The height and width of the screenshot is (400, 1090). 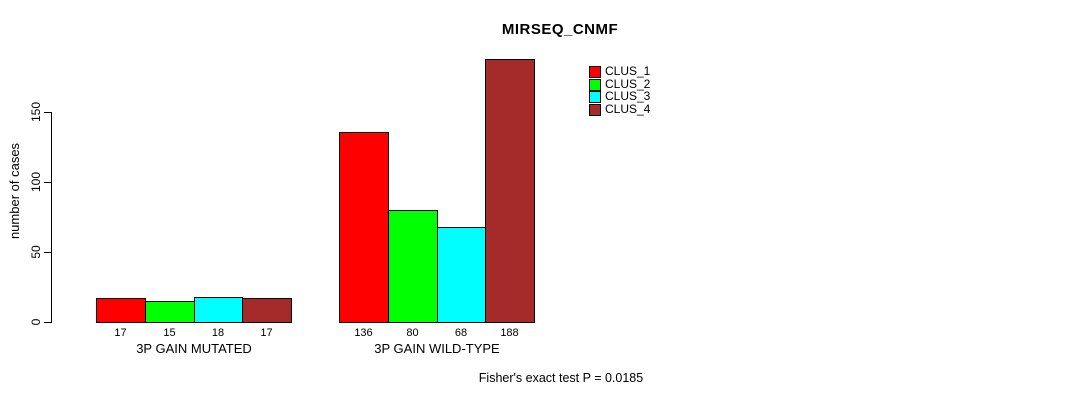 I want to click on y-axis-tick-label: 0, so click(x=36, y=322).